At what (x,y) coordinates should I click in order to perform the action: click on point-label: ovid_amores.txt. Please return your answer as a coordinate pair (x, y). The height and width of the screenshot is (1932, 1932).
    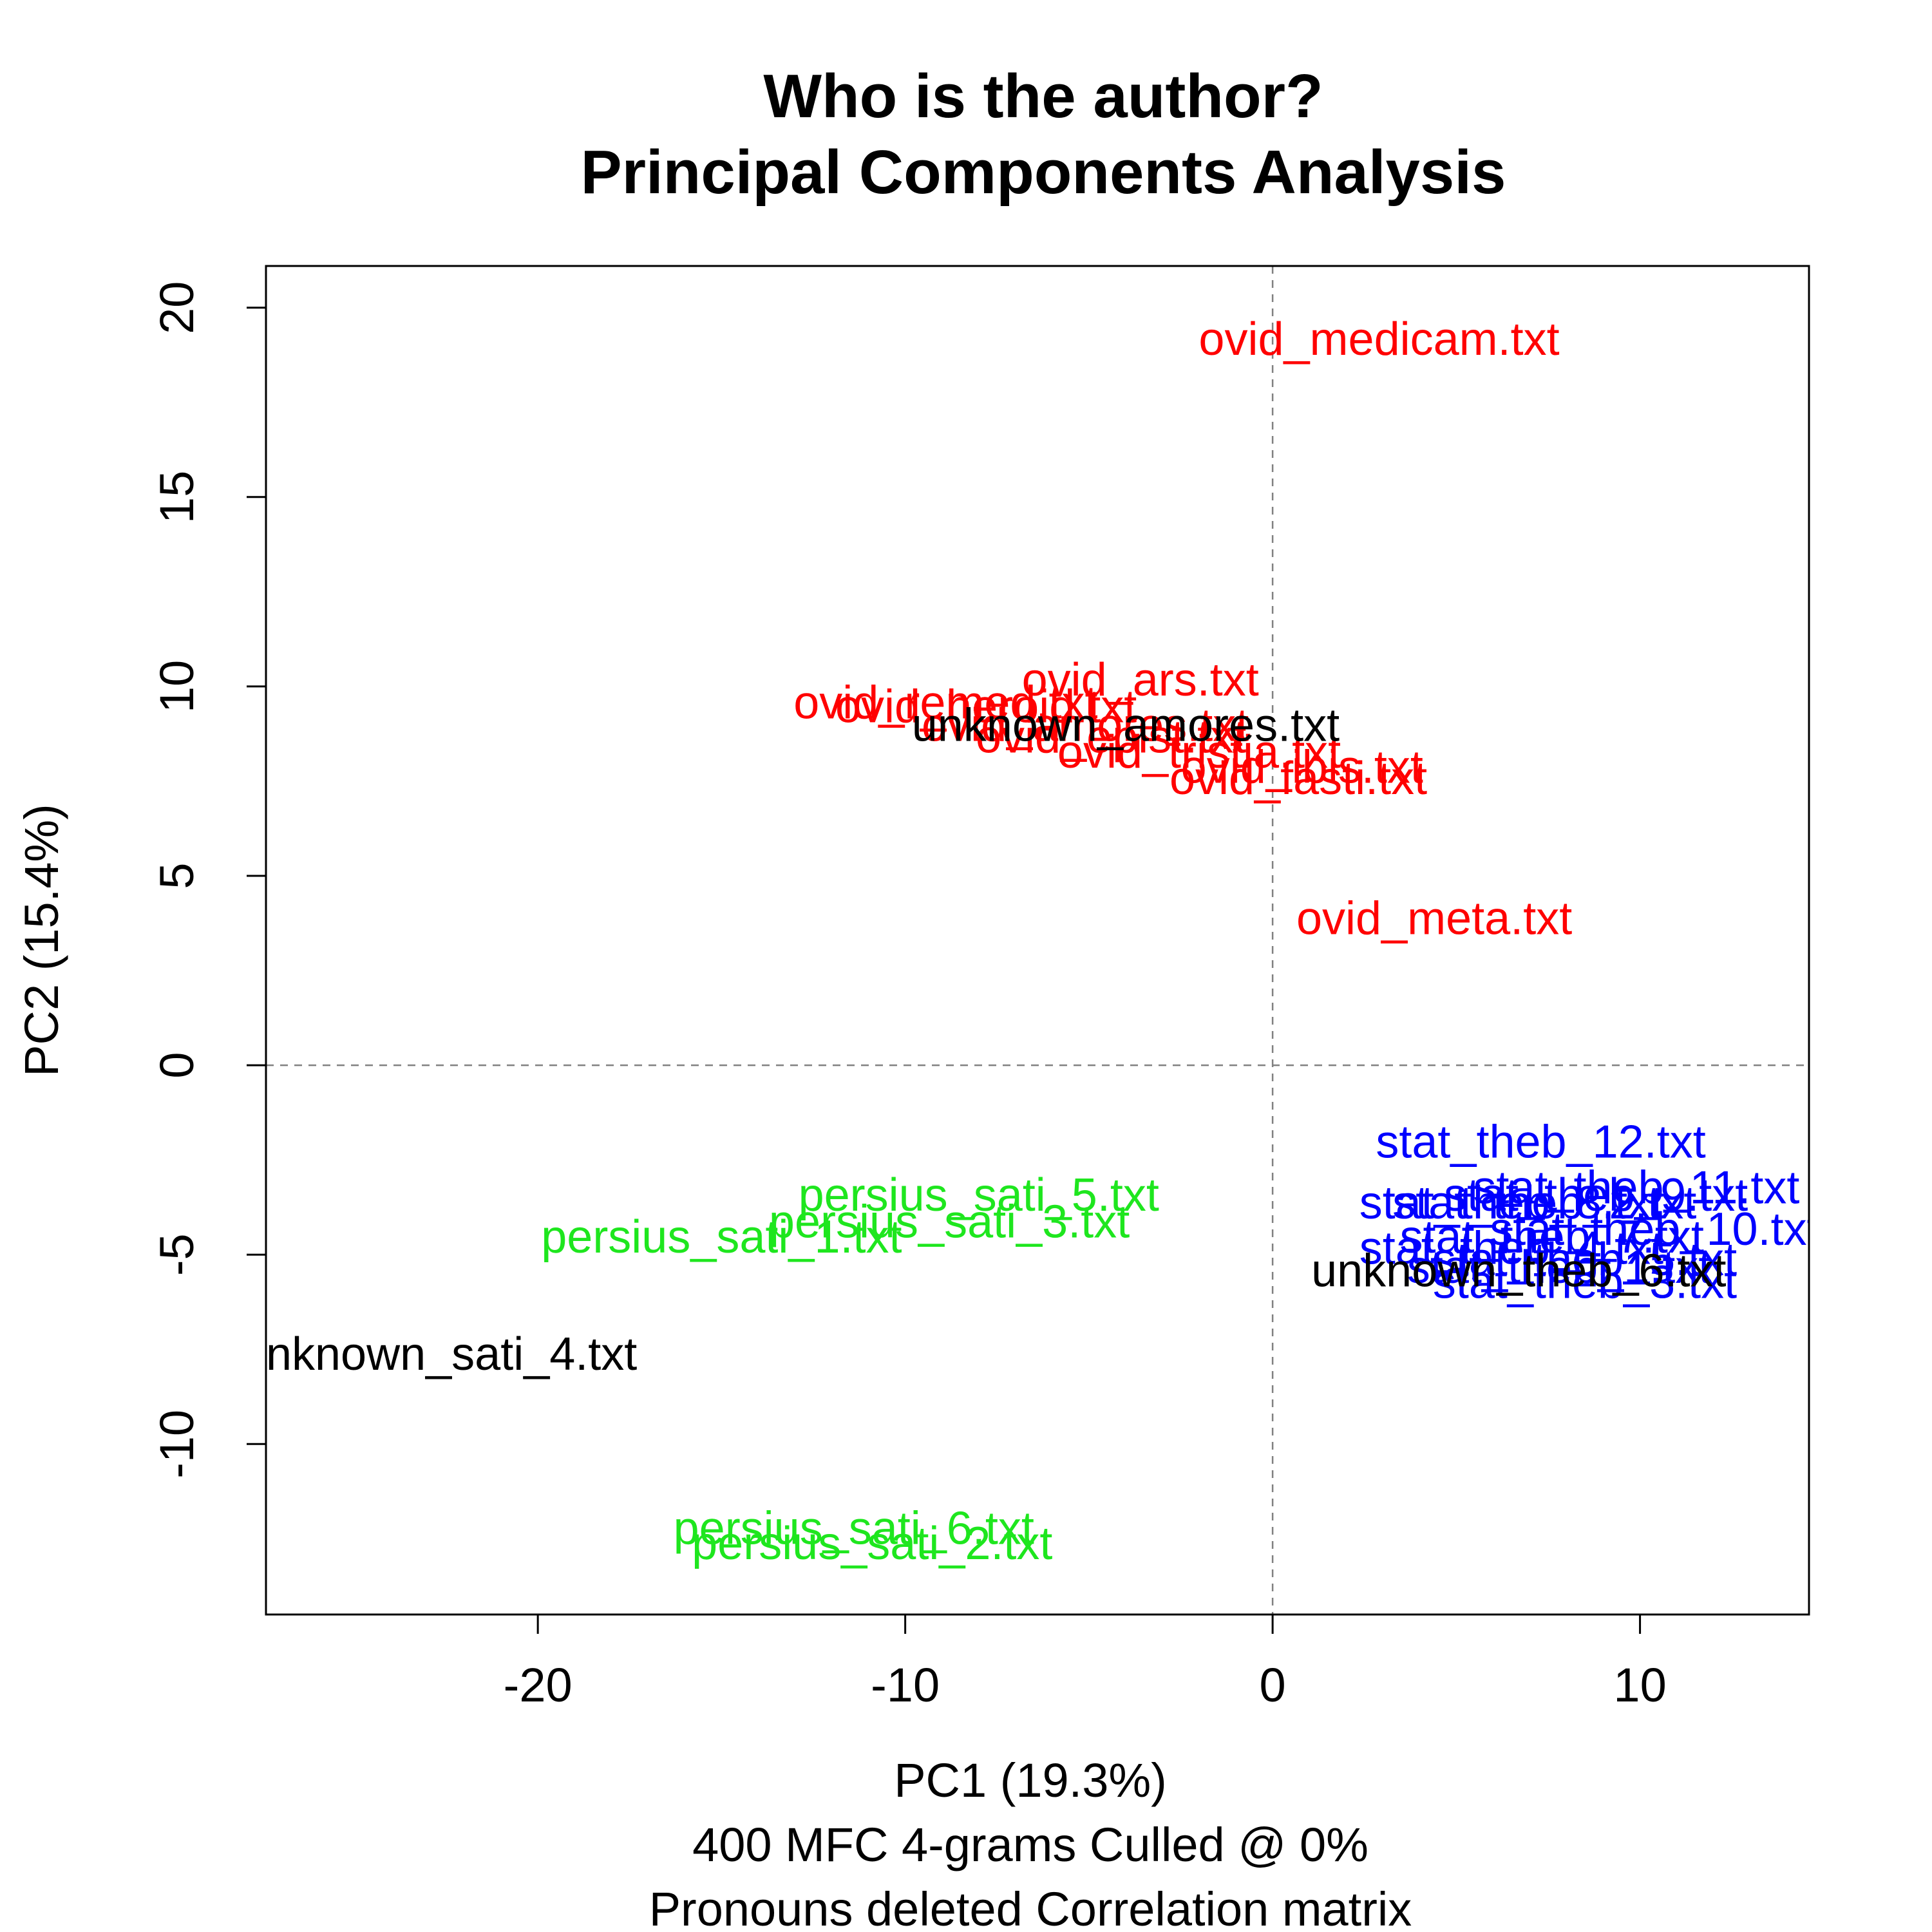
    Looking at the image, I should click on (1085, 726).